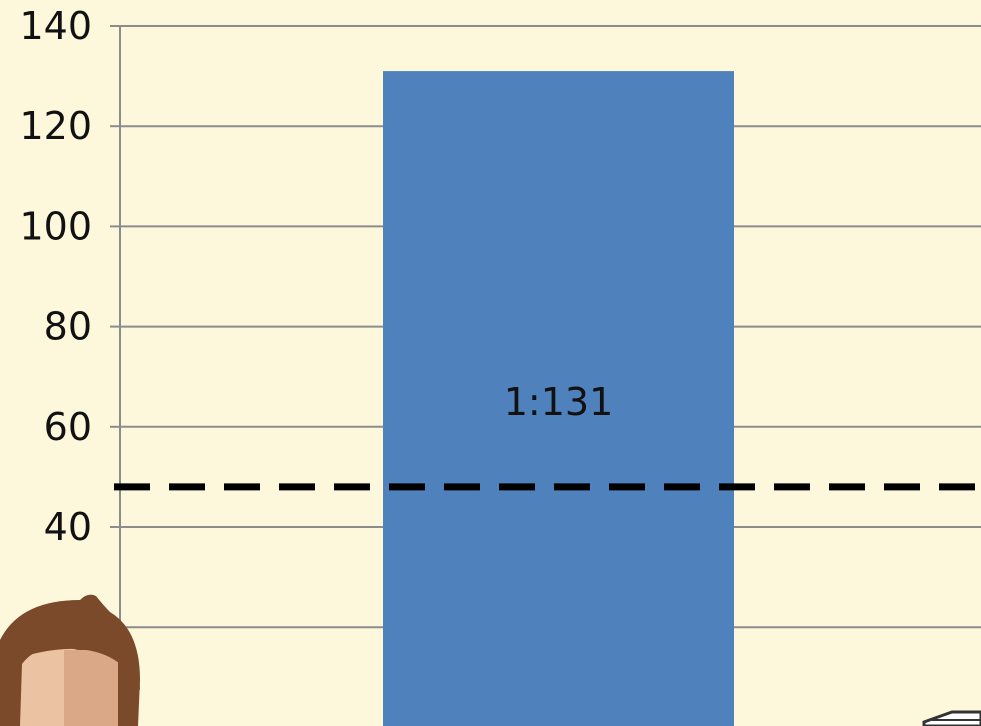 The width and height of the screenshot is (981, 726). I want to click on y-tick-label: 60, so click(68, 427).